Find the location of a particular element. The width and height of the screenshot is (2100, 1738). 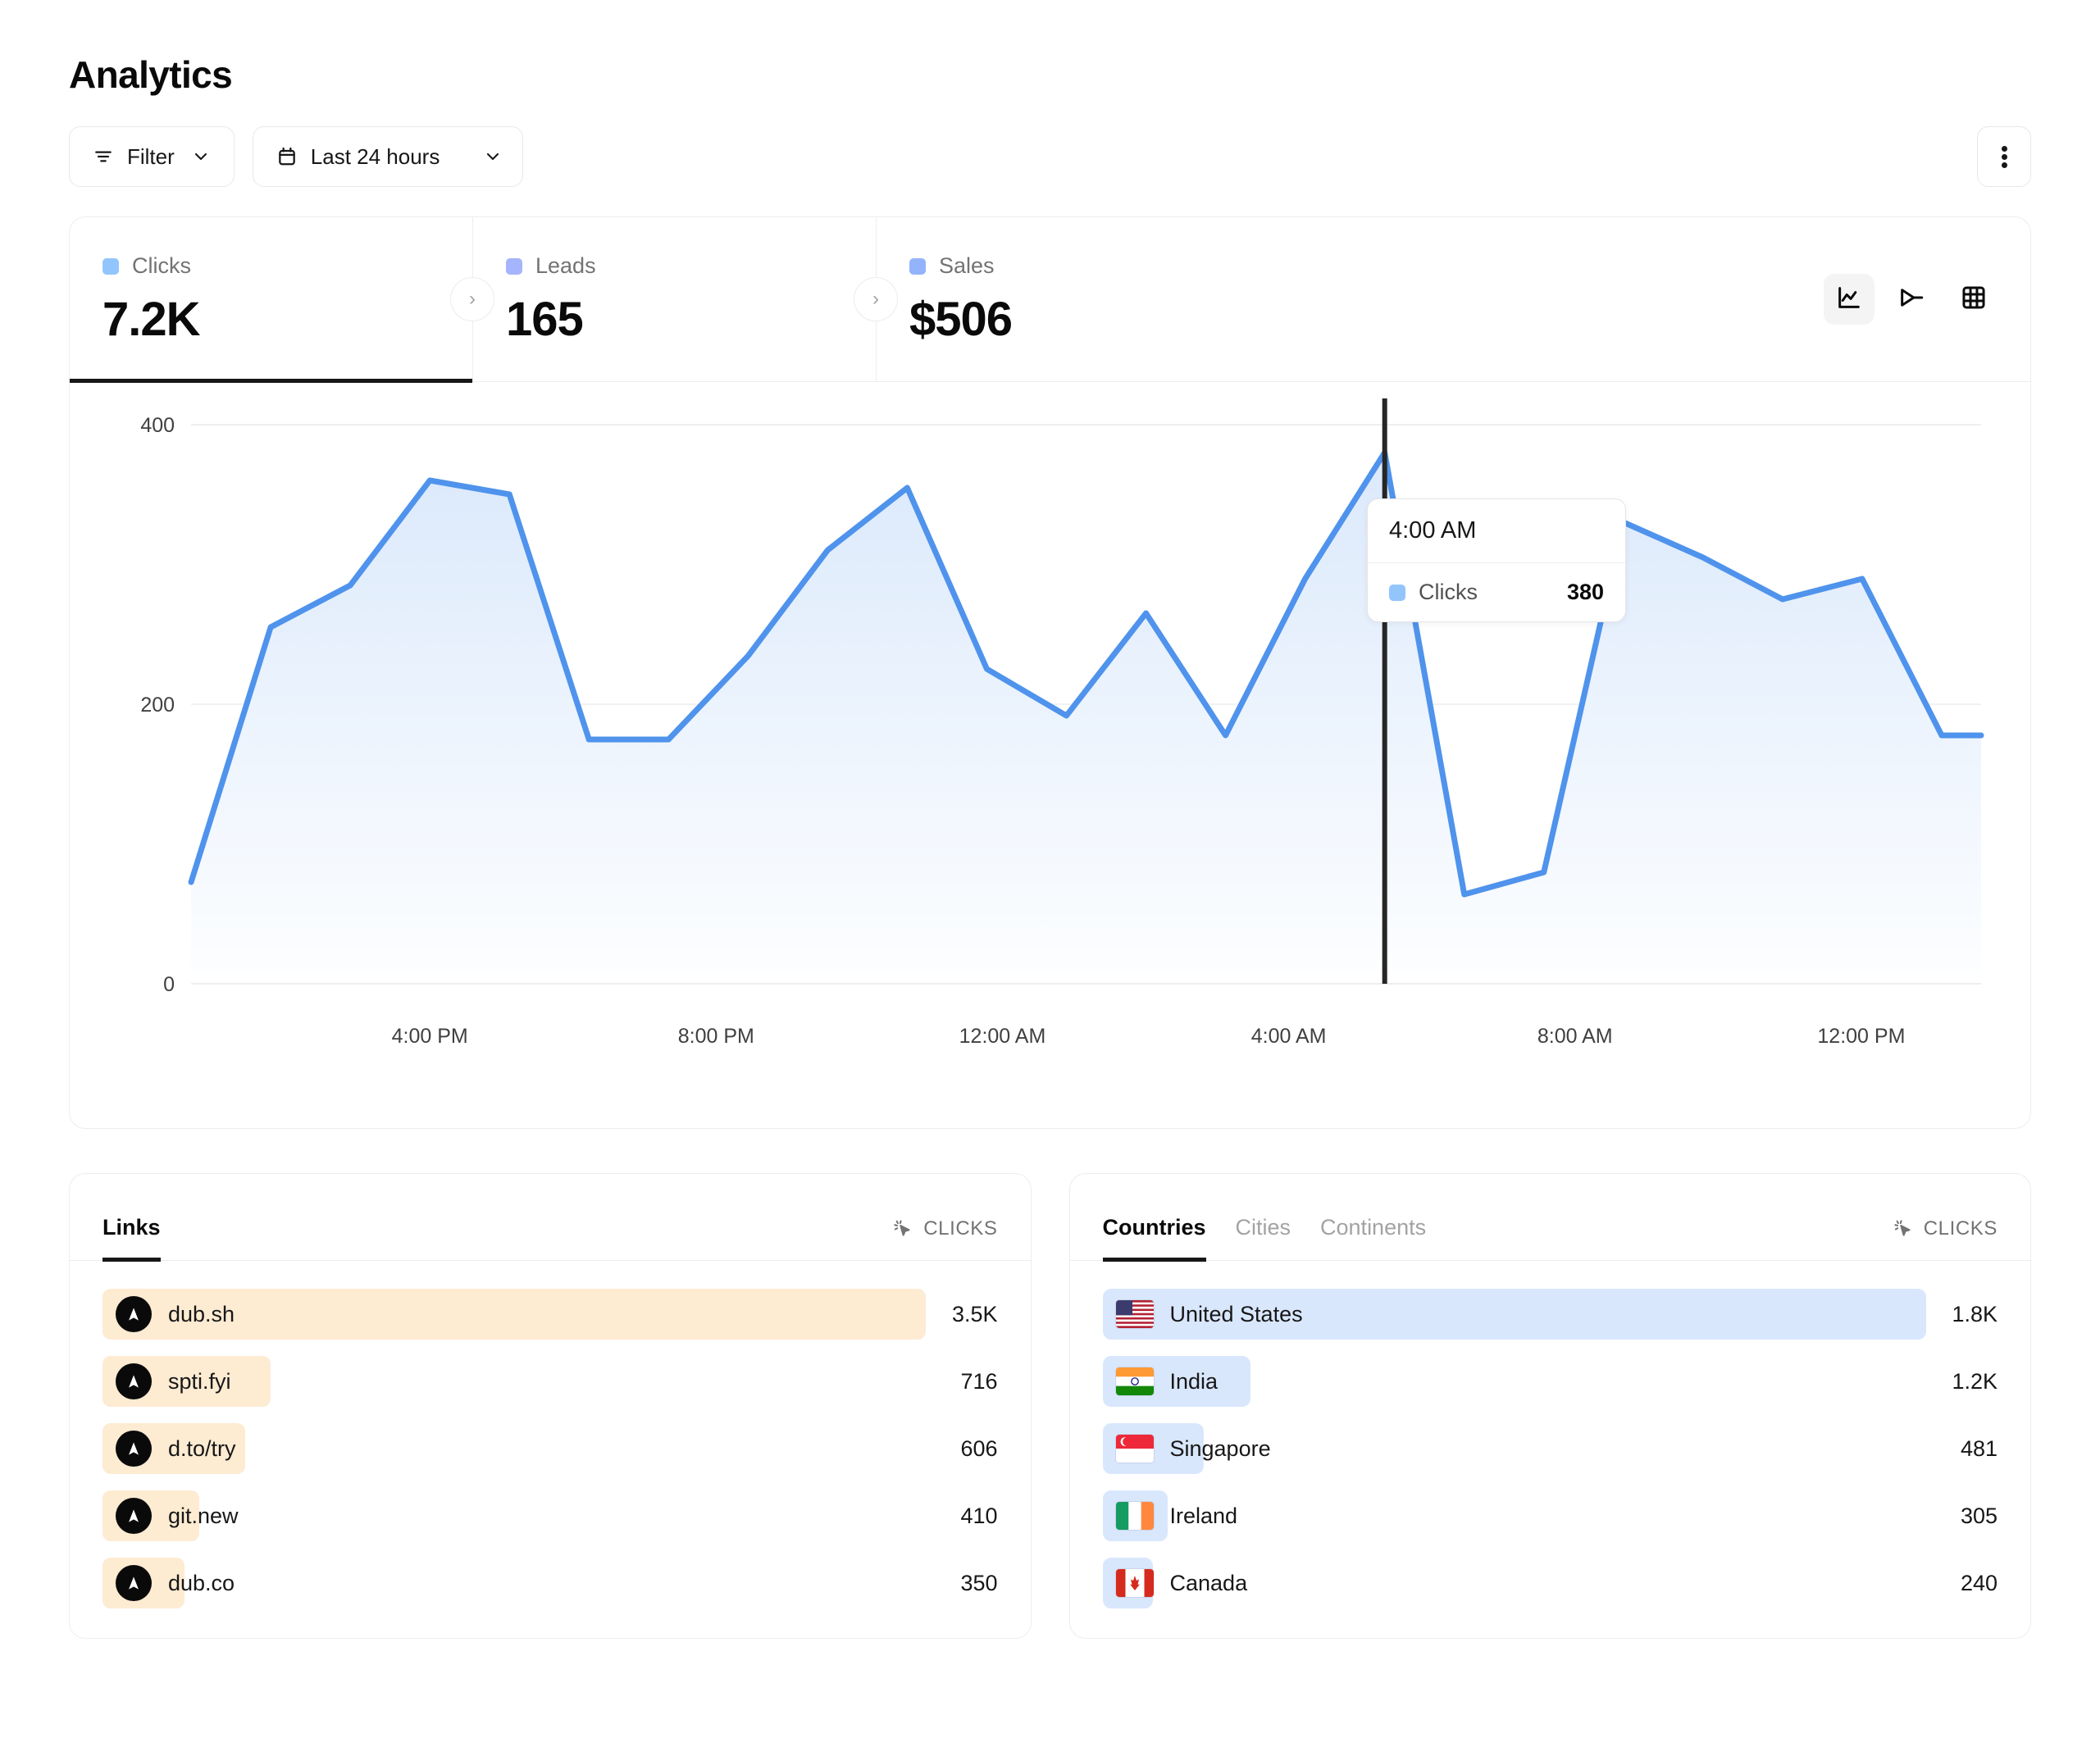

metric-tab-leads: Leads 165 › is located at coordinates (685, 299).